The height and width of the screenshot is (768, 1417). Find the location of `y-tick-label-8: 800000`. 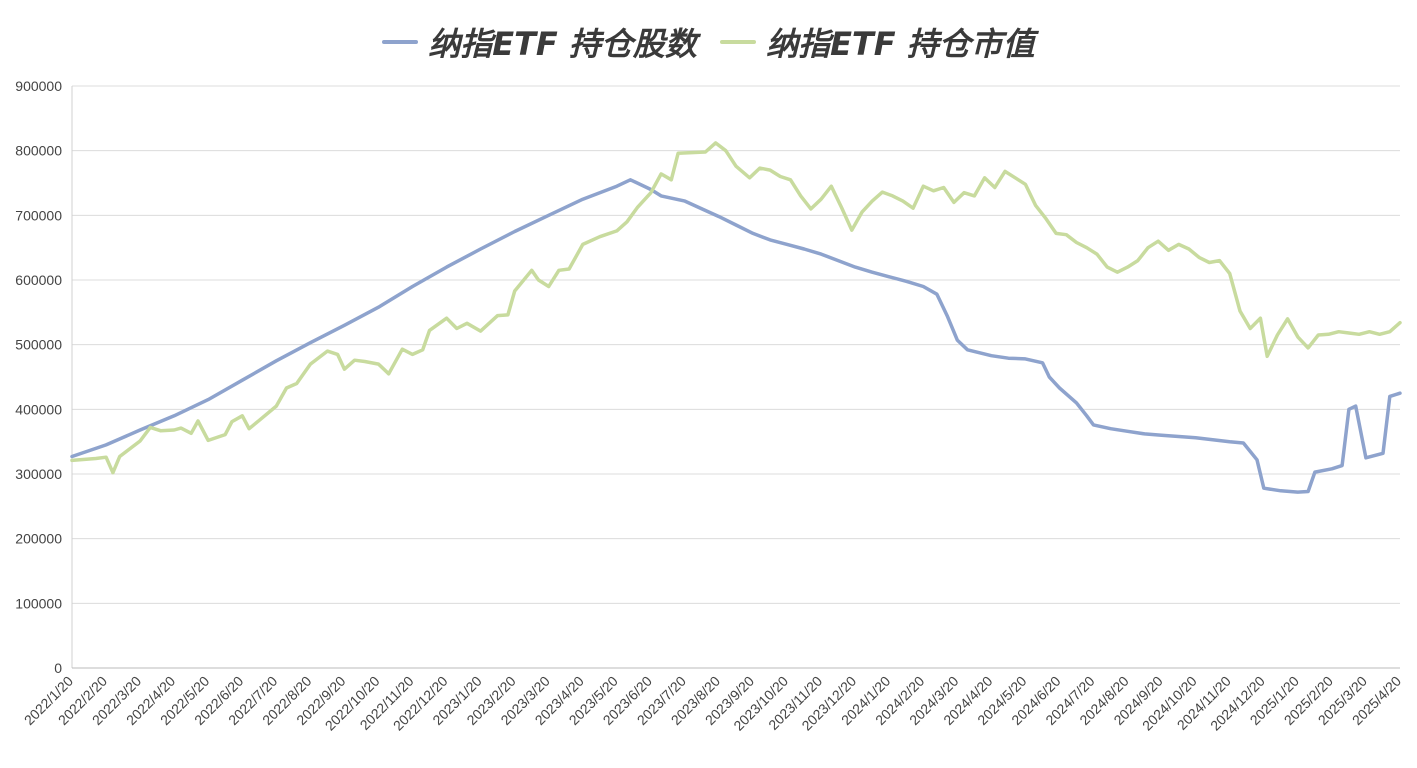

y-tick-label-8: 800000 is located at coordinates (38, 151).